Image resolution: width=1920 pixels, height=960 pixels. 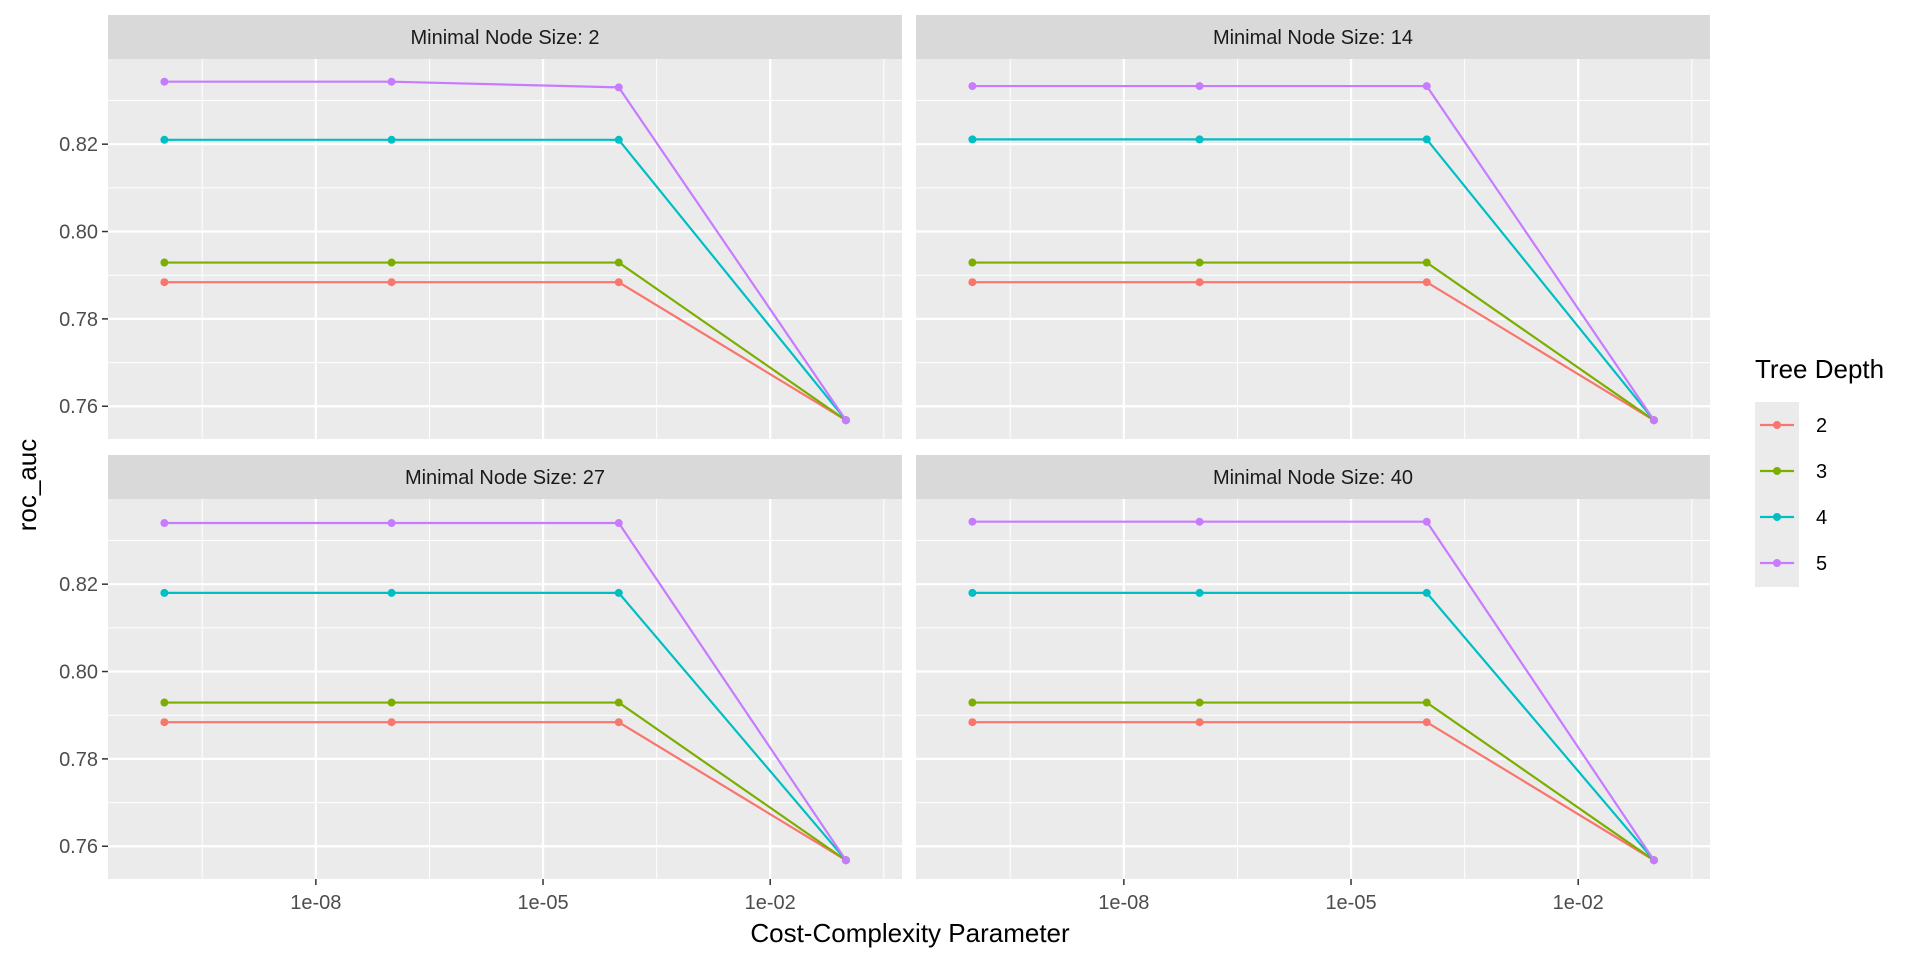 I want to click on x-axis-title: Cost-Complexity Parameter, so click(x=910, y=933).